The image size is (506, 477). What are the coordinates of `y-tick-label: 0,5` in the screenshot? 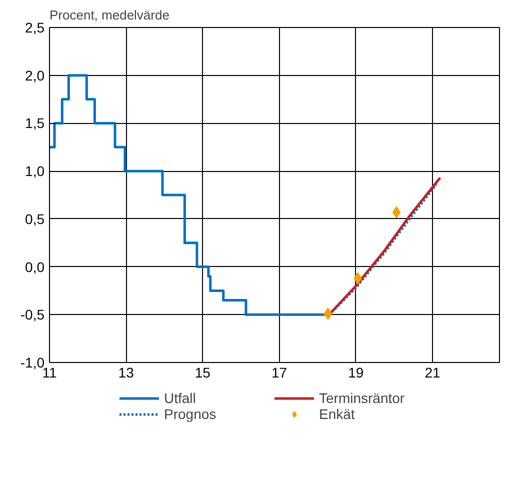 It's located at (35, 218).